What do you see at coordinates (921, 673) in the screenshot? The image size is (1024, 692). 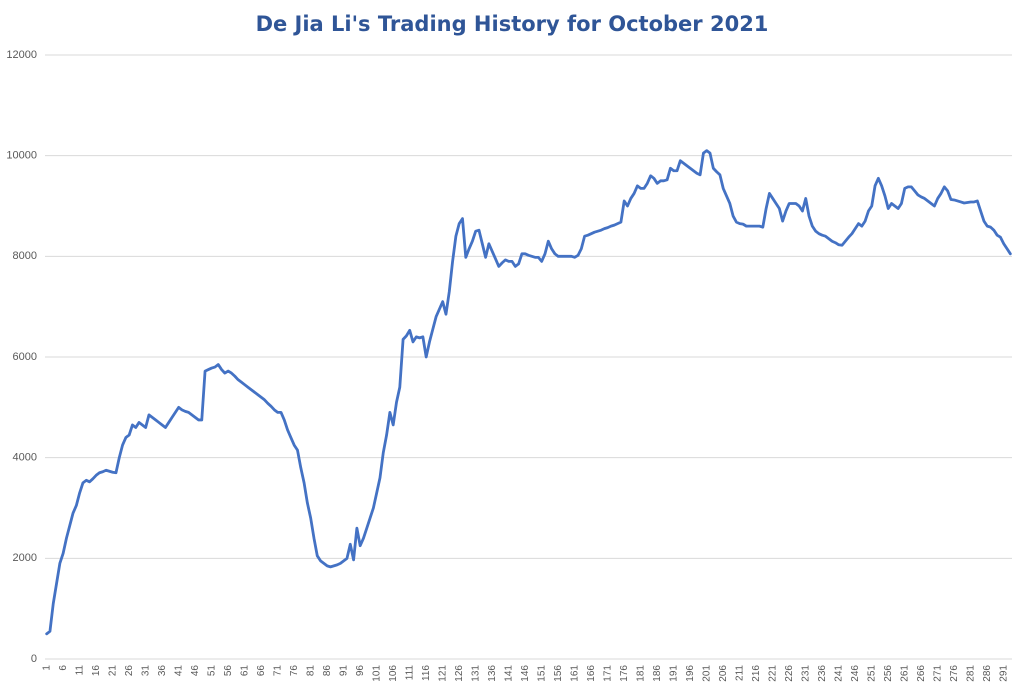 I see `x-tick-label: 266` at bounding box center [921, 673].